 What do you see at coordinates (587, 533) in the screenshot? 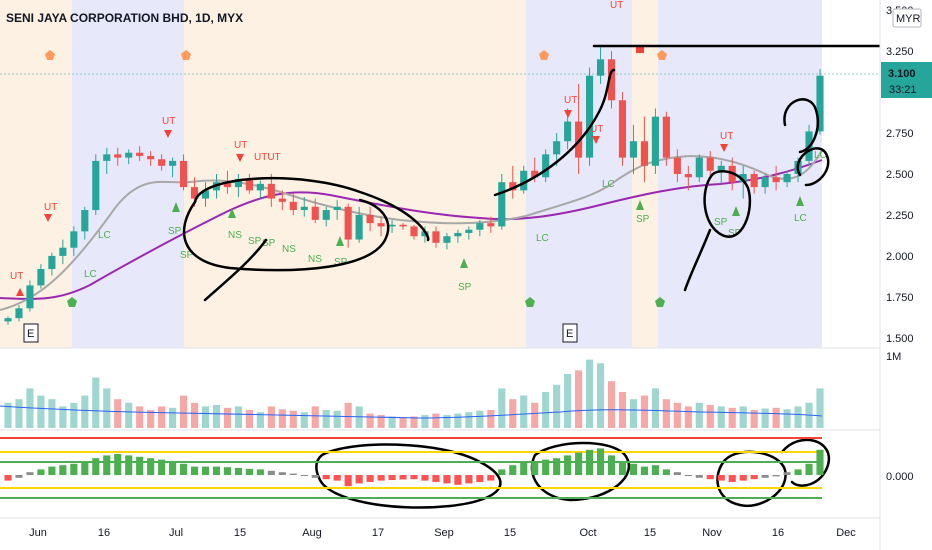
I see `time-tick-label: Oct` at bounding box center [587, 533].